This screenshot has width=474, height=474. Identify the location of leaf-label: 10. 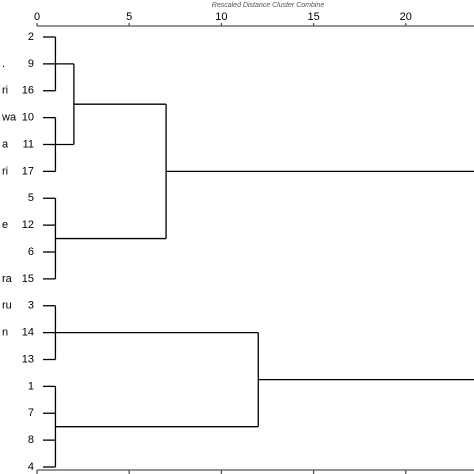
(28, 118).